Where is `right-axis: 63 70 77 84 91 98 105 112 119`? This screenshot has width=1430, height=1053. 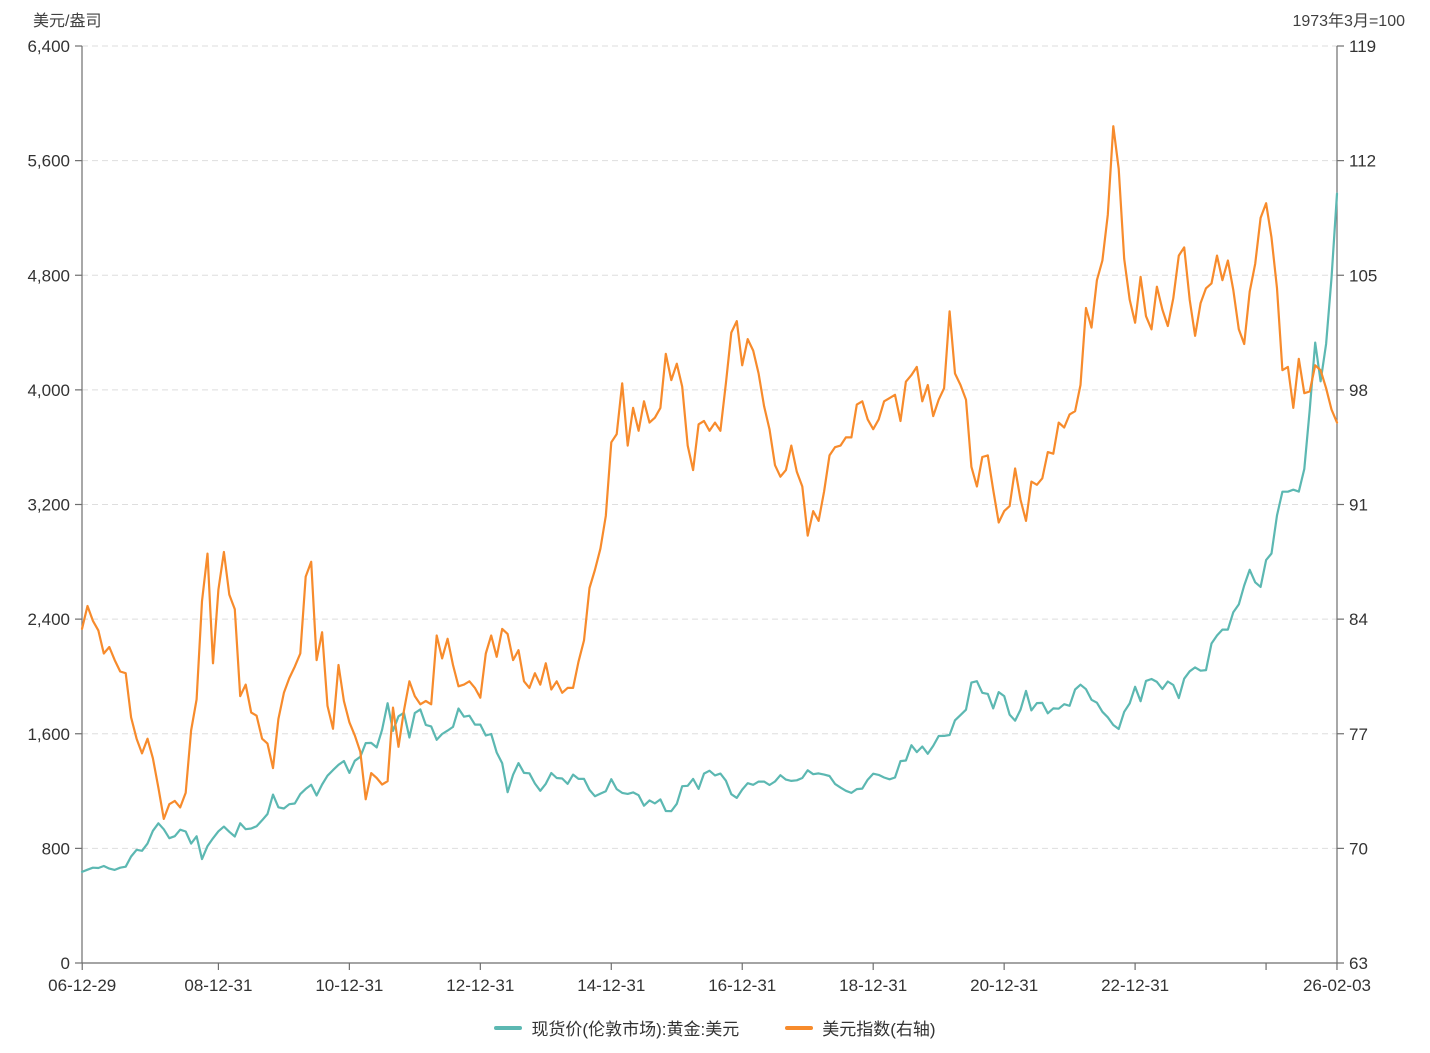 right-axis: 63 70 77 84 91 98 105 112 119 is located at coordinates (1357, 505).